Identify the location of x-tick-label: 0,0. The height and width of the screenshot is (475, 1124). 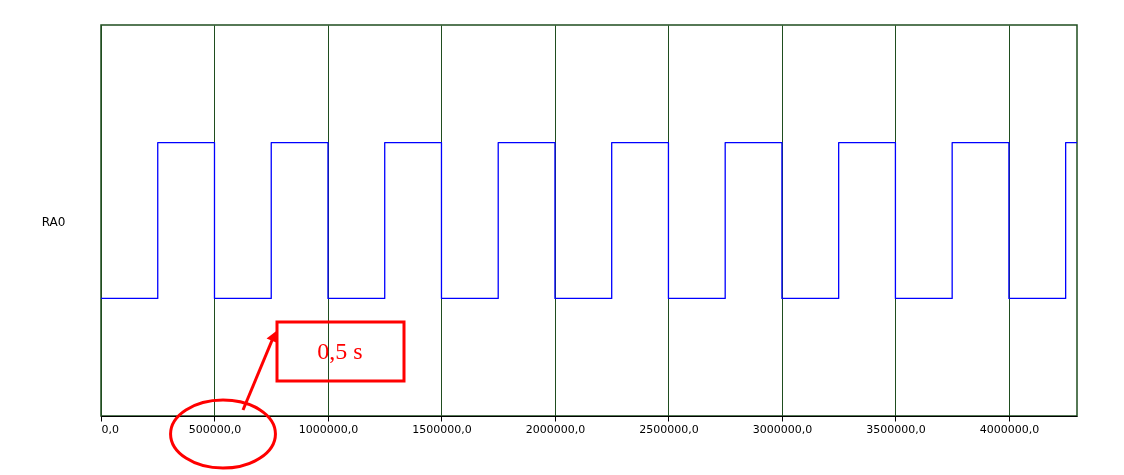
(110, 429).